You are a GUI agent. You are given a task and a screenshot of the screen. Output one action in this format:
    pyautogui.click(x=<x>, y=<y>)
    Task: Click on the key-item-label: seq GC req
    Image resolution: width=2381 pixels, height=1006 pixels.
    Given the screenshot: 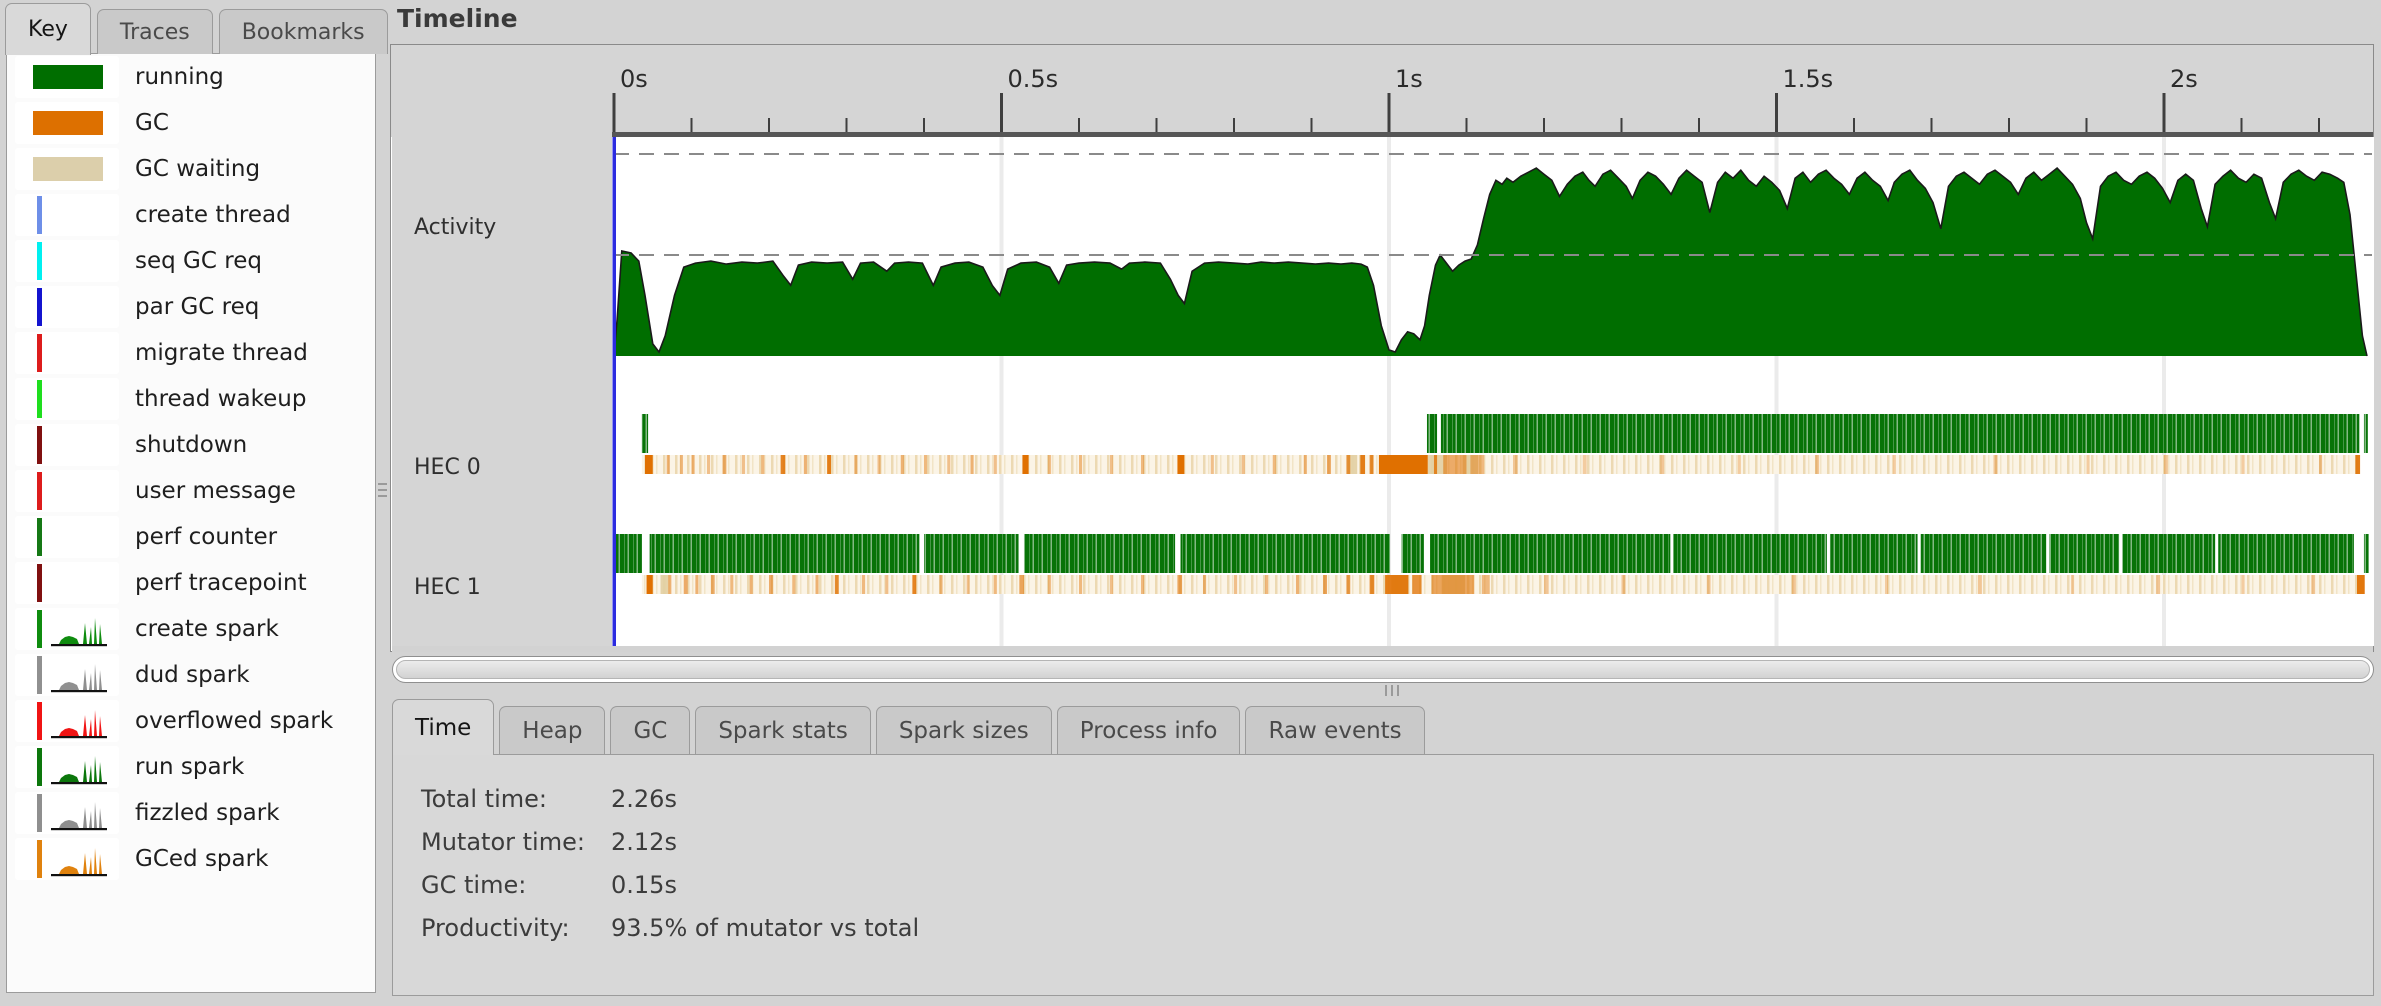 What is the action you would take?
    pyautogui.click(x=198, y=261)
    